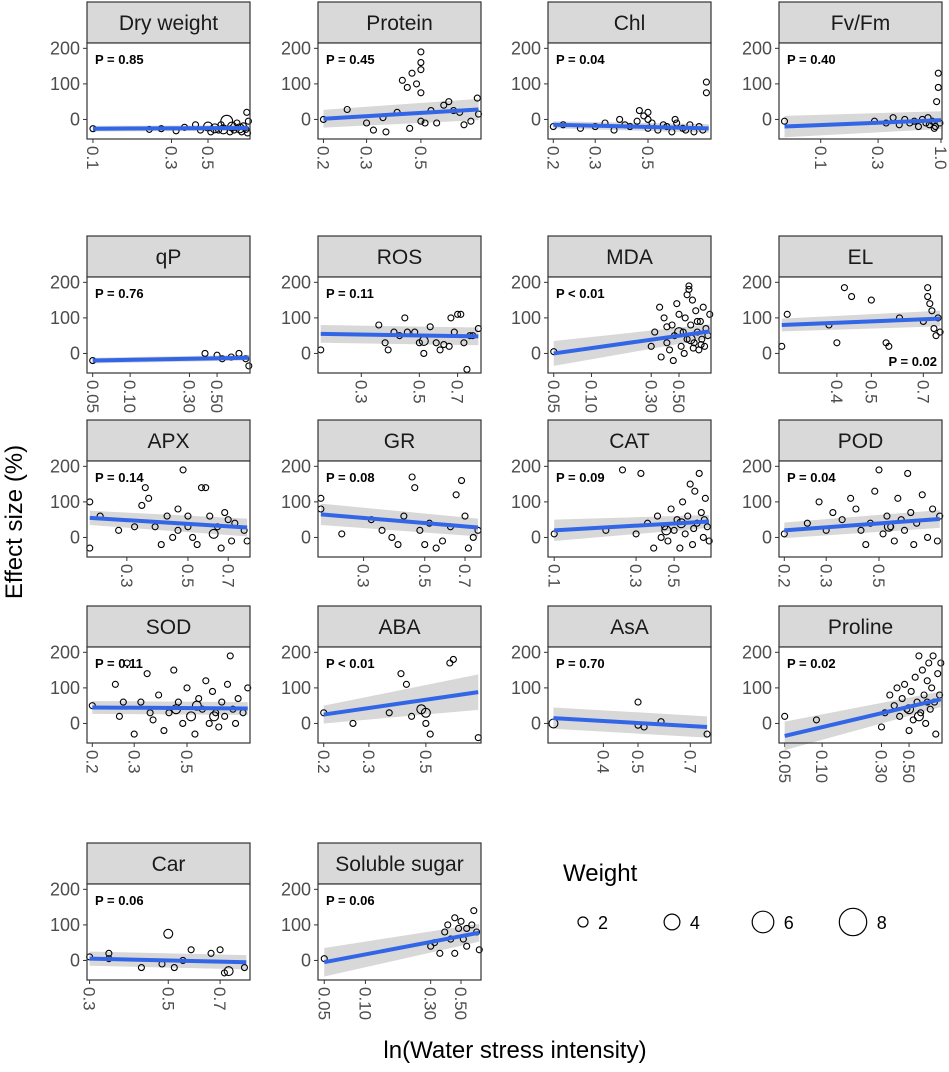 The width and height of the screenshot is (949, 1072). I want to click on facet-title: Dry weight, so click(168, 23).